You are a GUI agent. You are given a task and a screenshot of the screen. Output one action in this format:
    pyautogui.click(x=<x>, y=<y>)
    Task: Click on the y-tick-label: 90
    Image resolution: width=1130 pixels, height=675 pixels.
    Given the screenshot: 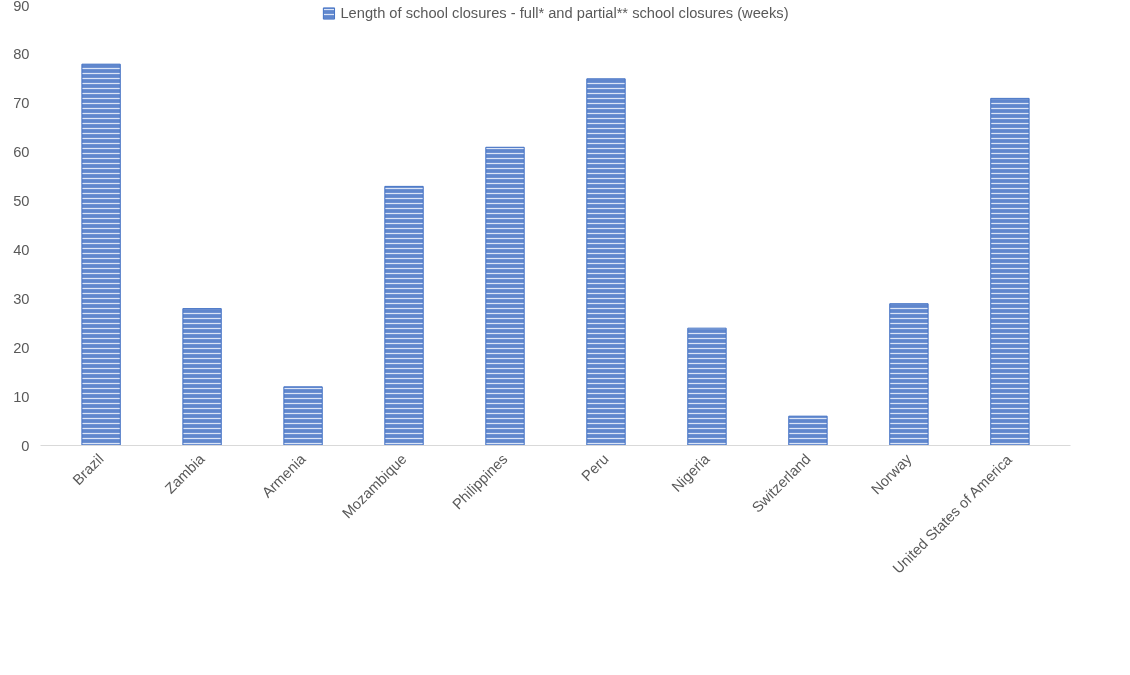 What is the action you would take?
    pyautogui.click(x=21, y=7)
    